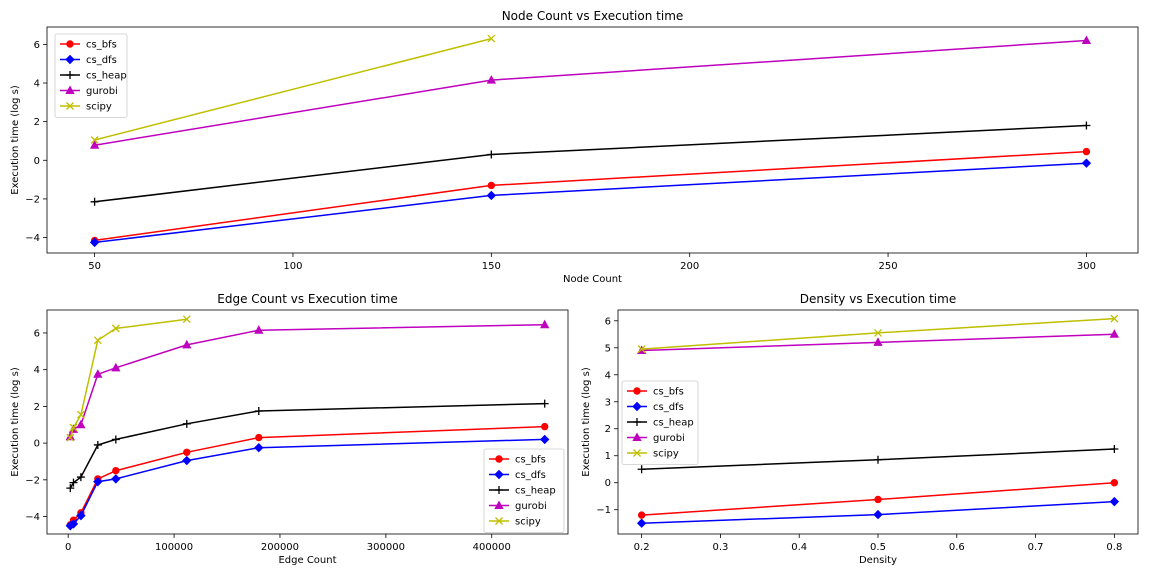 This screenshot has width=1152, height=576. I want to click on y-tick-label: 5, so click(608, 348).